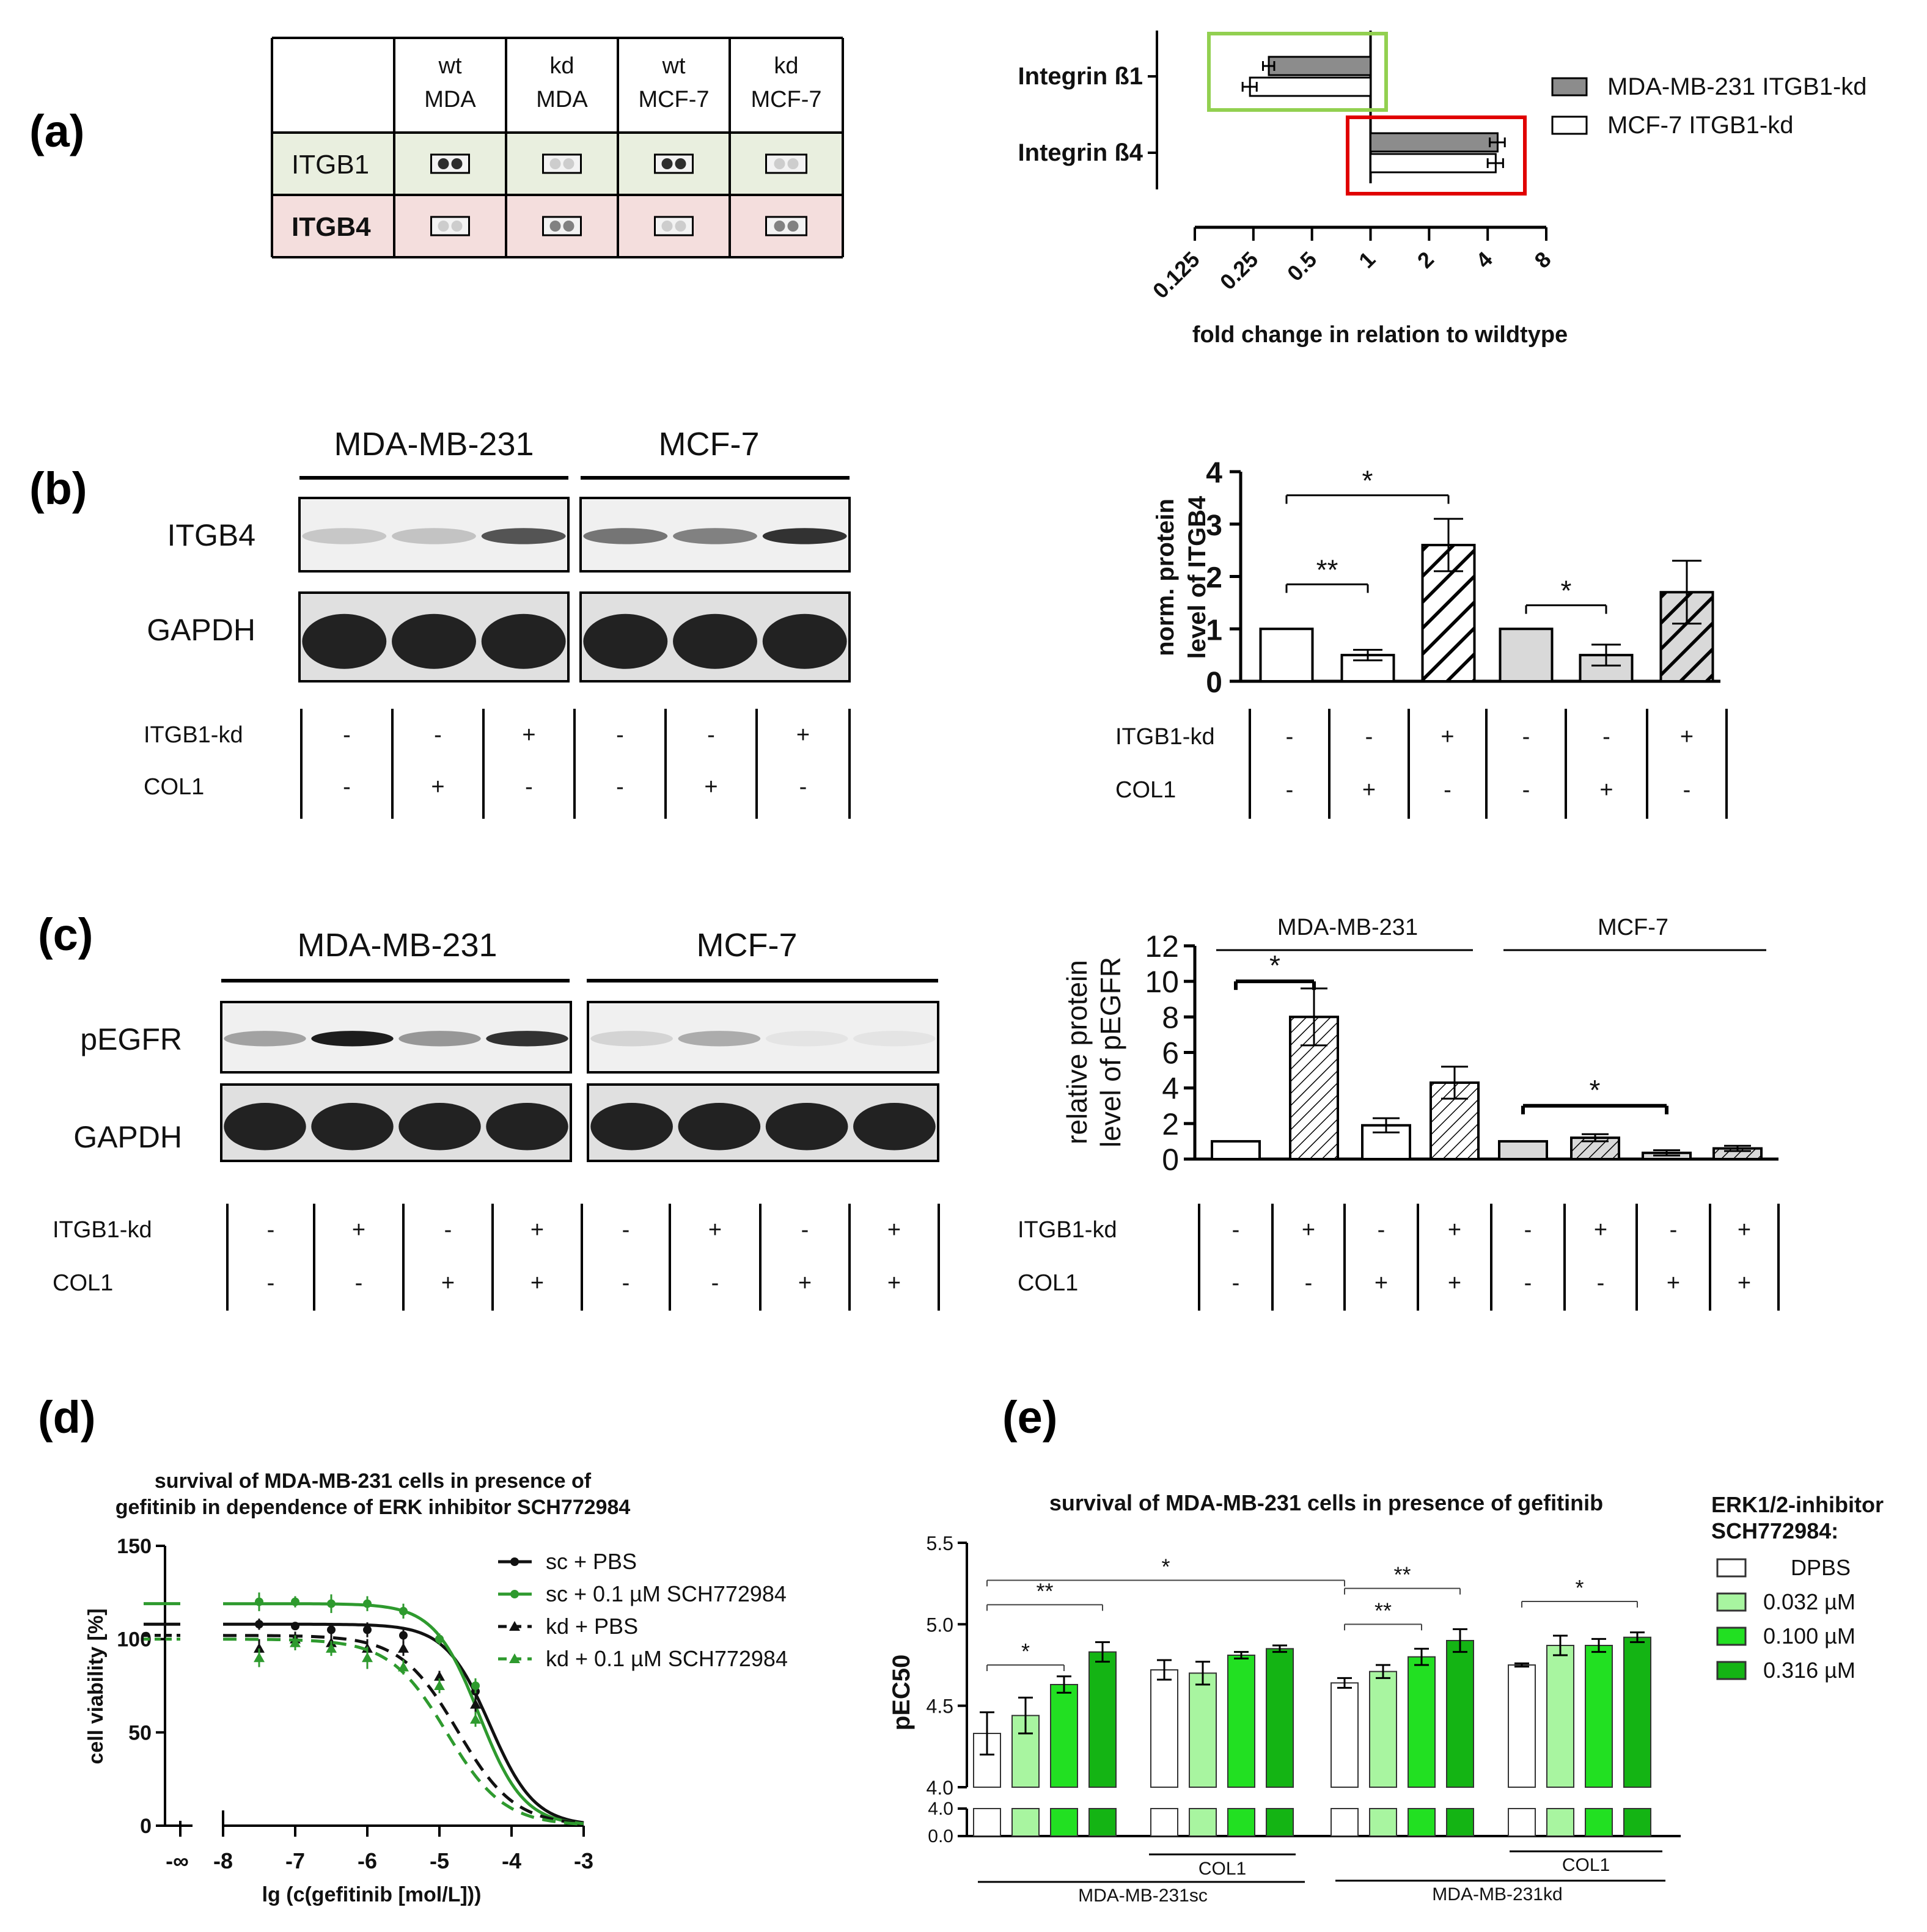 The height and width of the screenshot is (1932, 1927). I want to click on y-axis-label-2: level of ITGB4, so click(1197, 577).